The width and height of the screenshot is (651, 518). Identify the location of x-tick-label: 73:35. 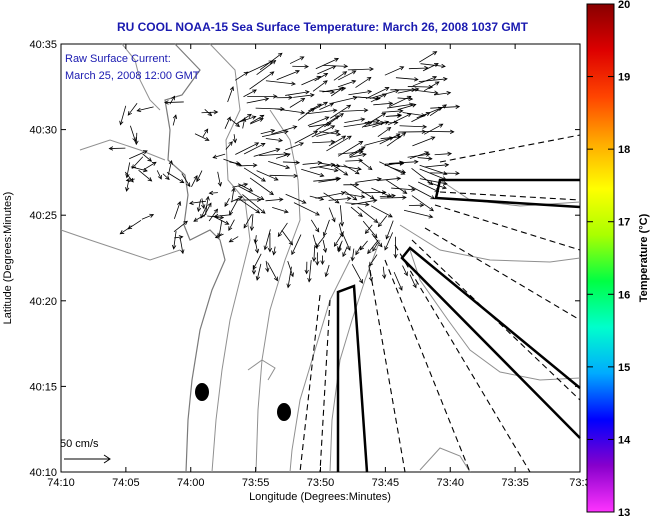
(515, 483).